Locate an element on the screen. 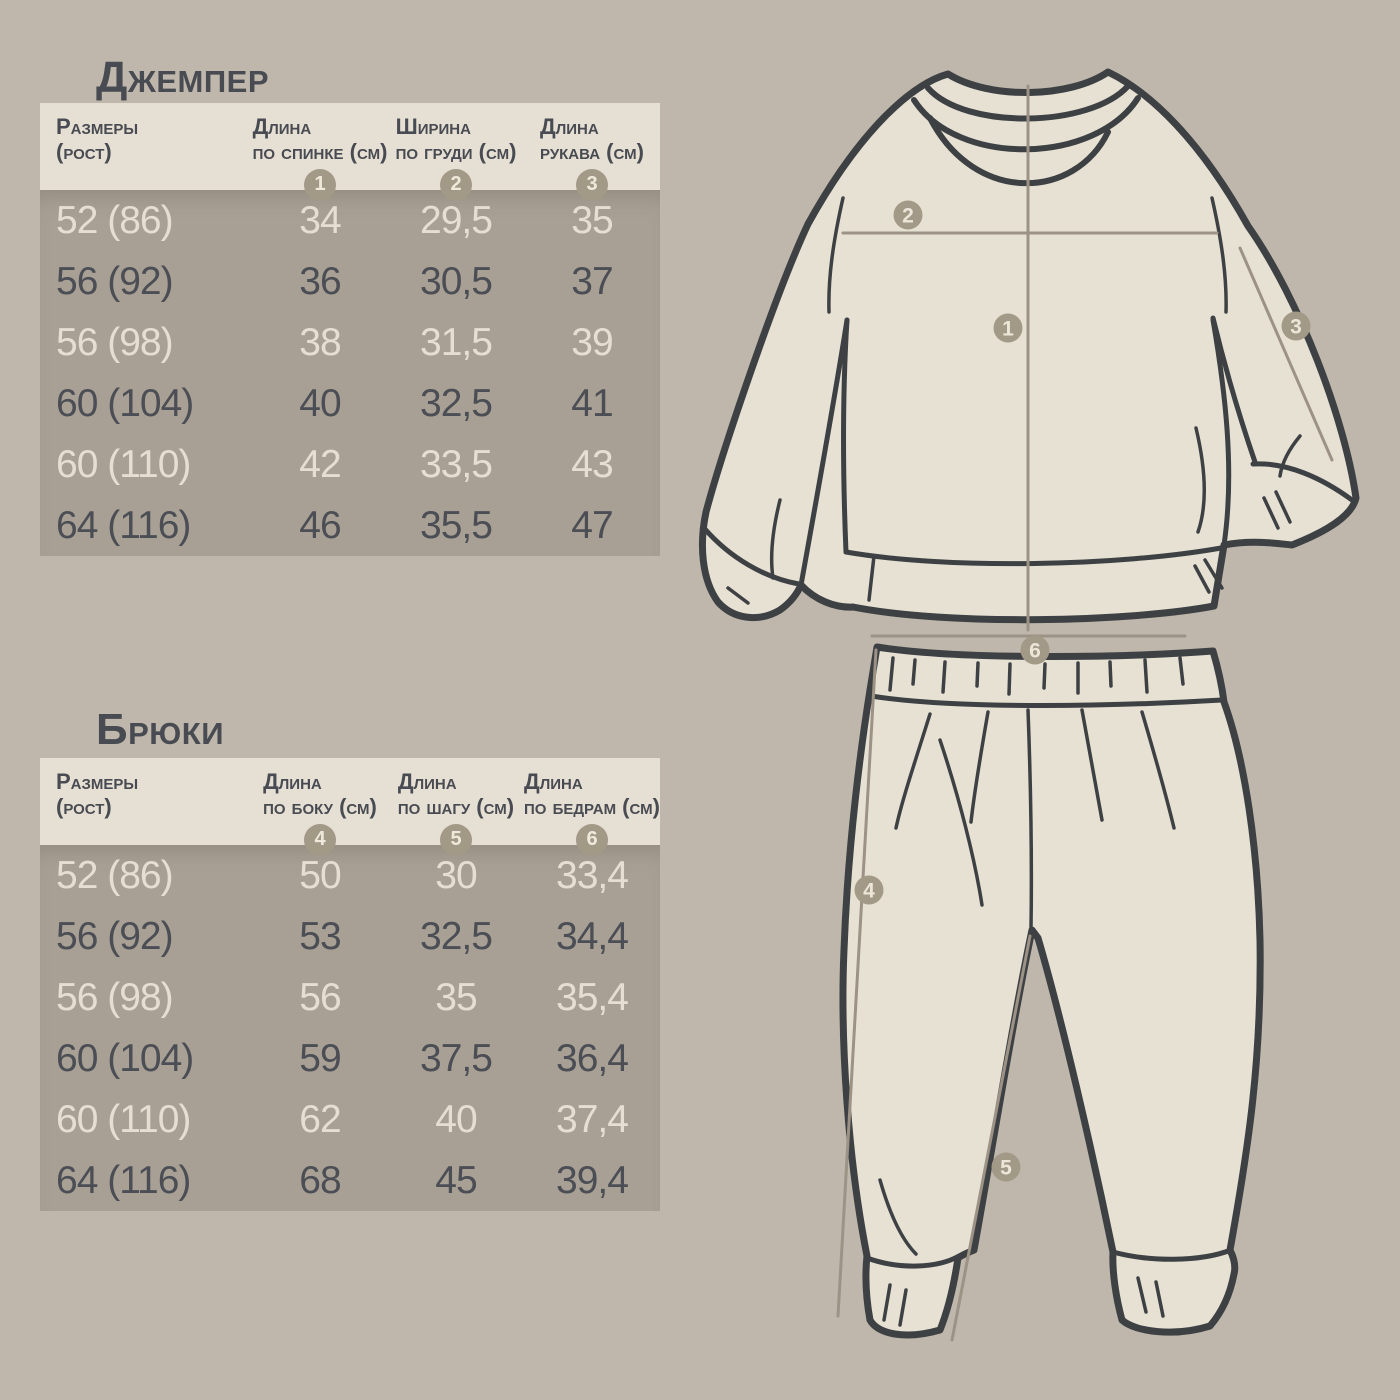 This screenshot has width=1400, height=1400. jumper-header-sleeve-length: Длина рукава (см) 3 is located at coordinates (592, 152).